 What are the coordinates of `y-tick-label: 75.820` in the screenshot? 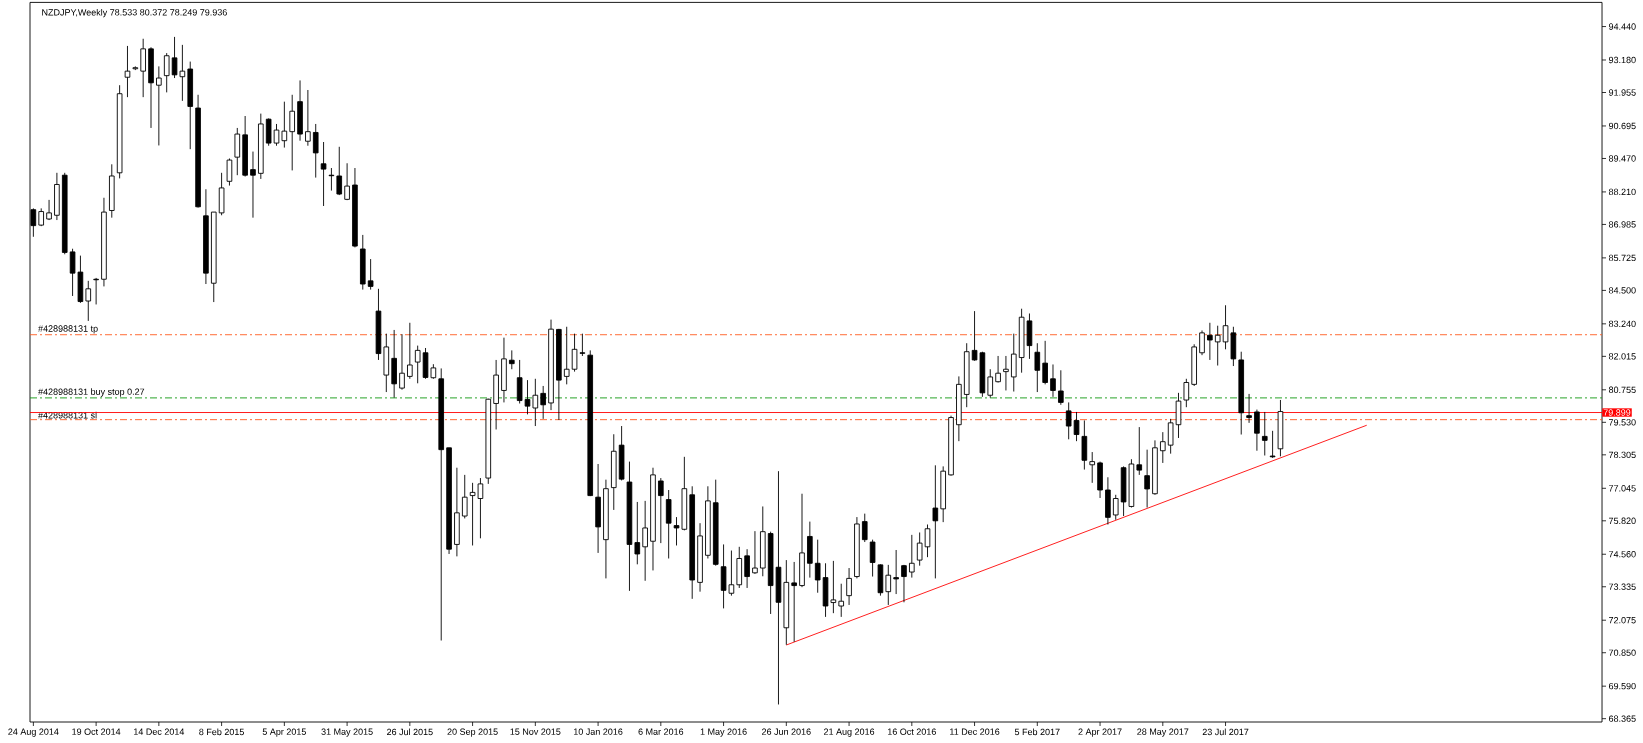 It's located at (1622, 520).